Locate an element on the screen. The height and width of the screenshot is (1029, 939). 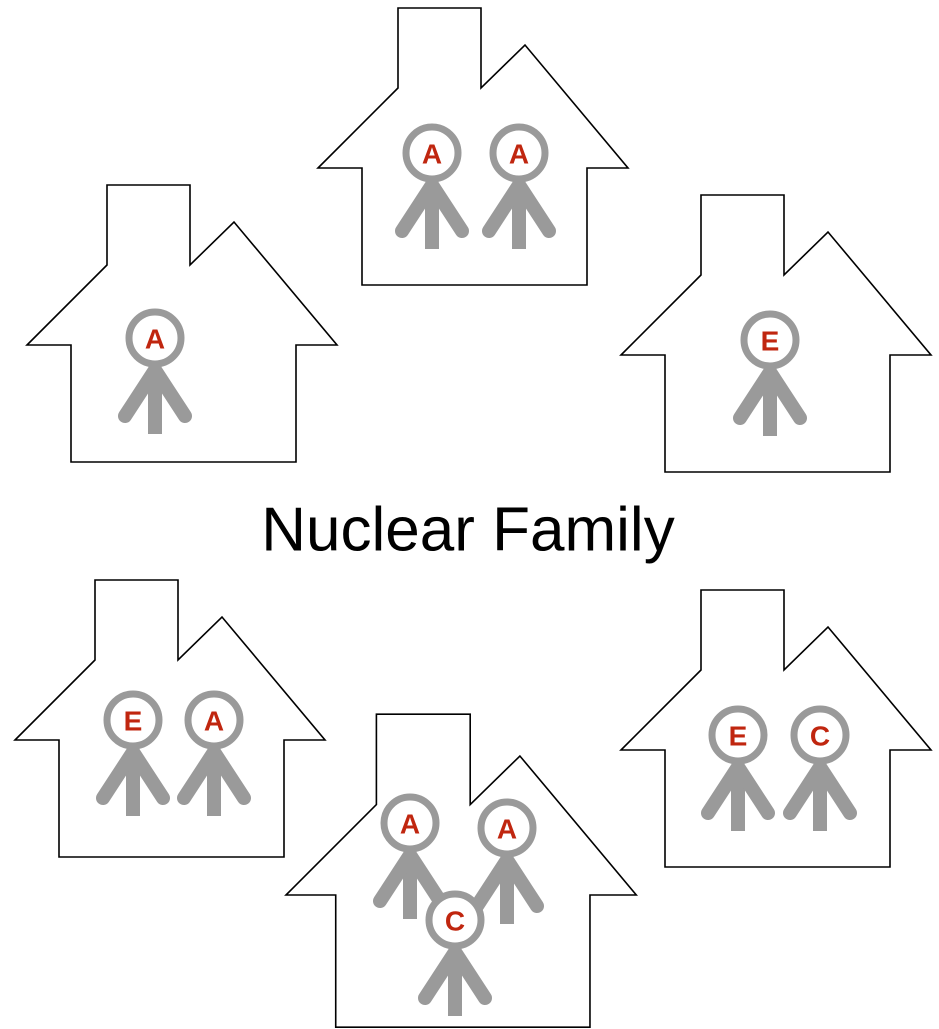
house: A is located at coordinates (182, 323).